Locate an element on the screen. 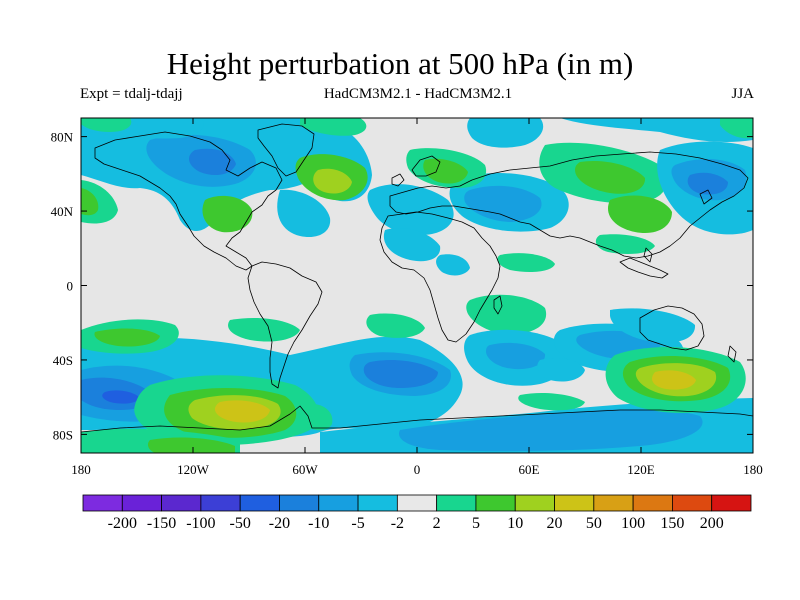  colorbar-label: 5 is located at coordinates (476, 523).